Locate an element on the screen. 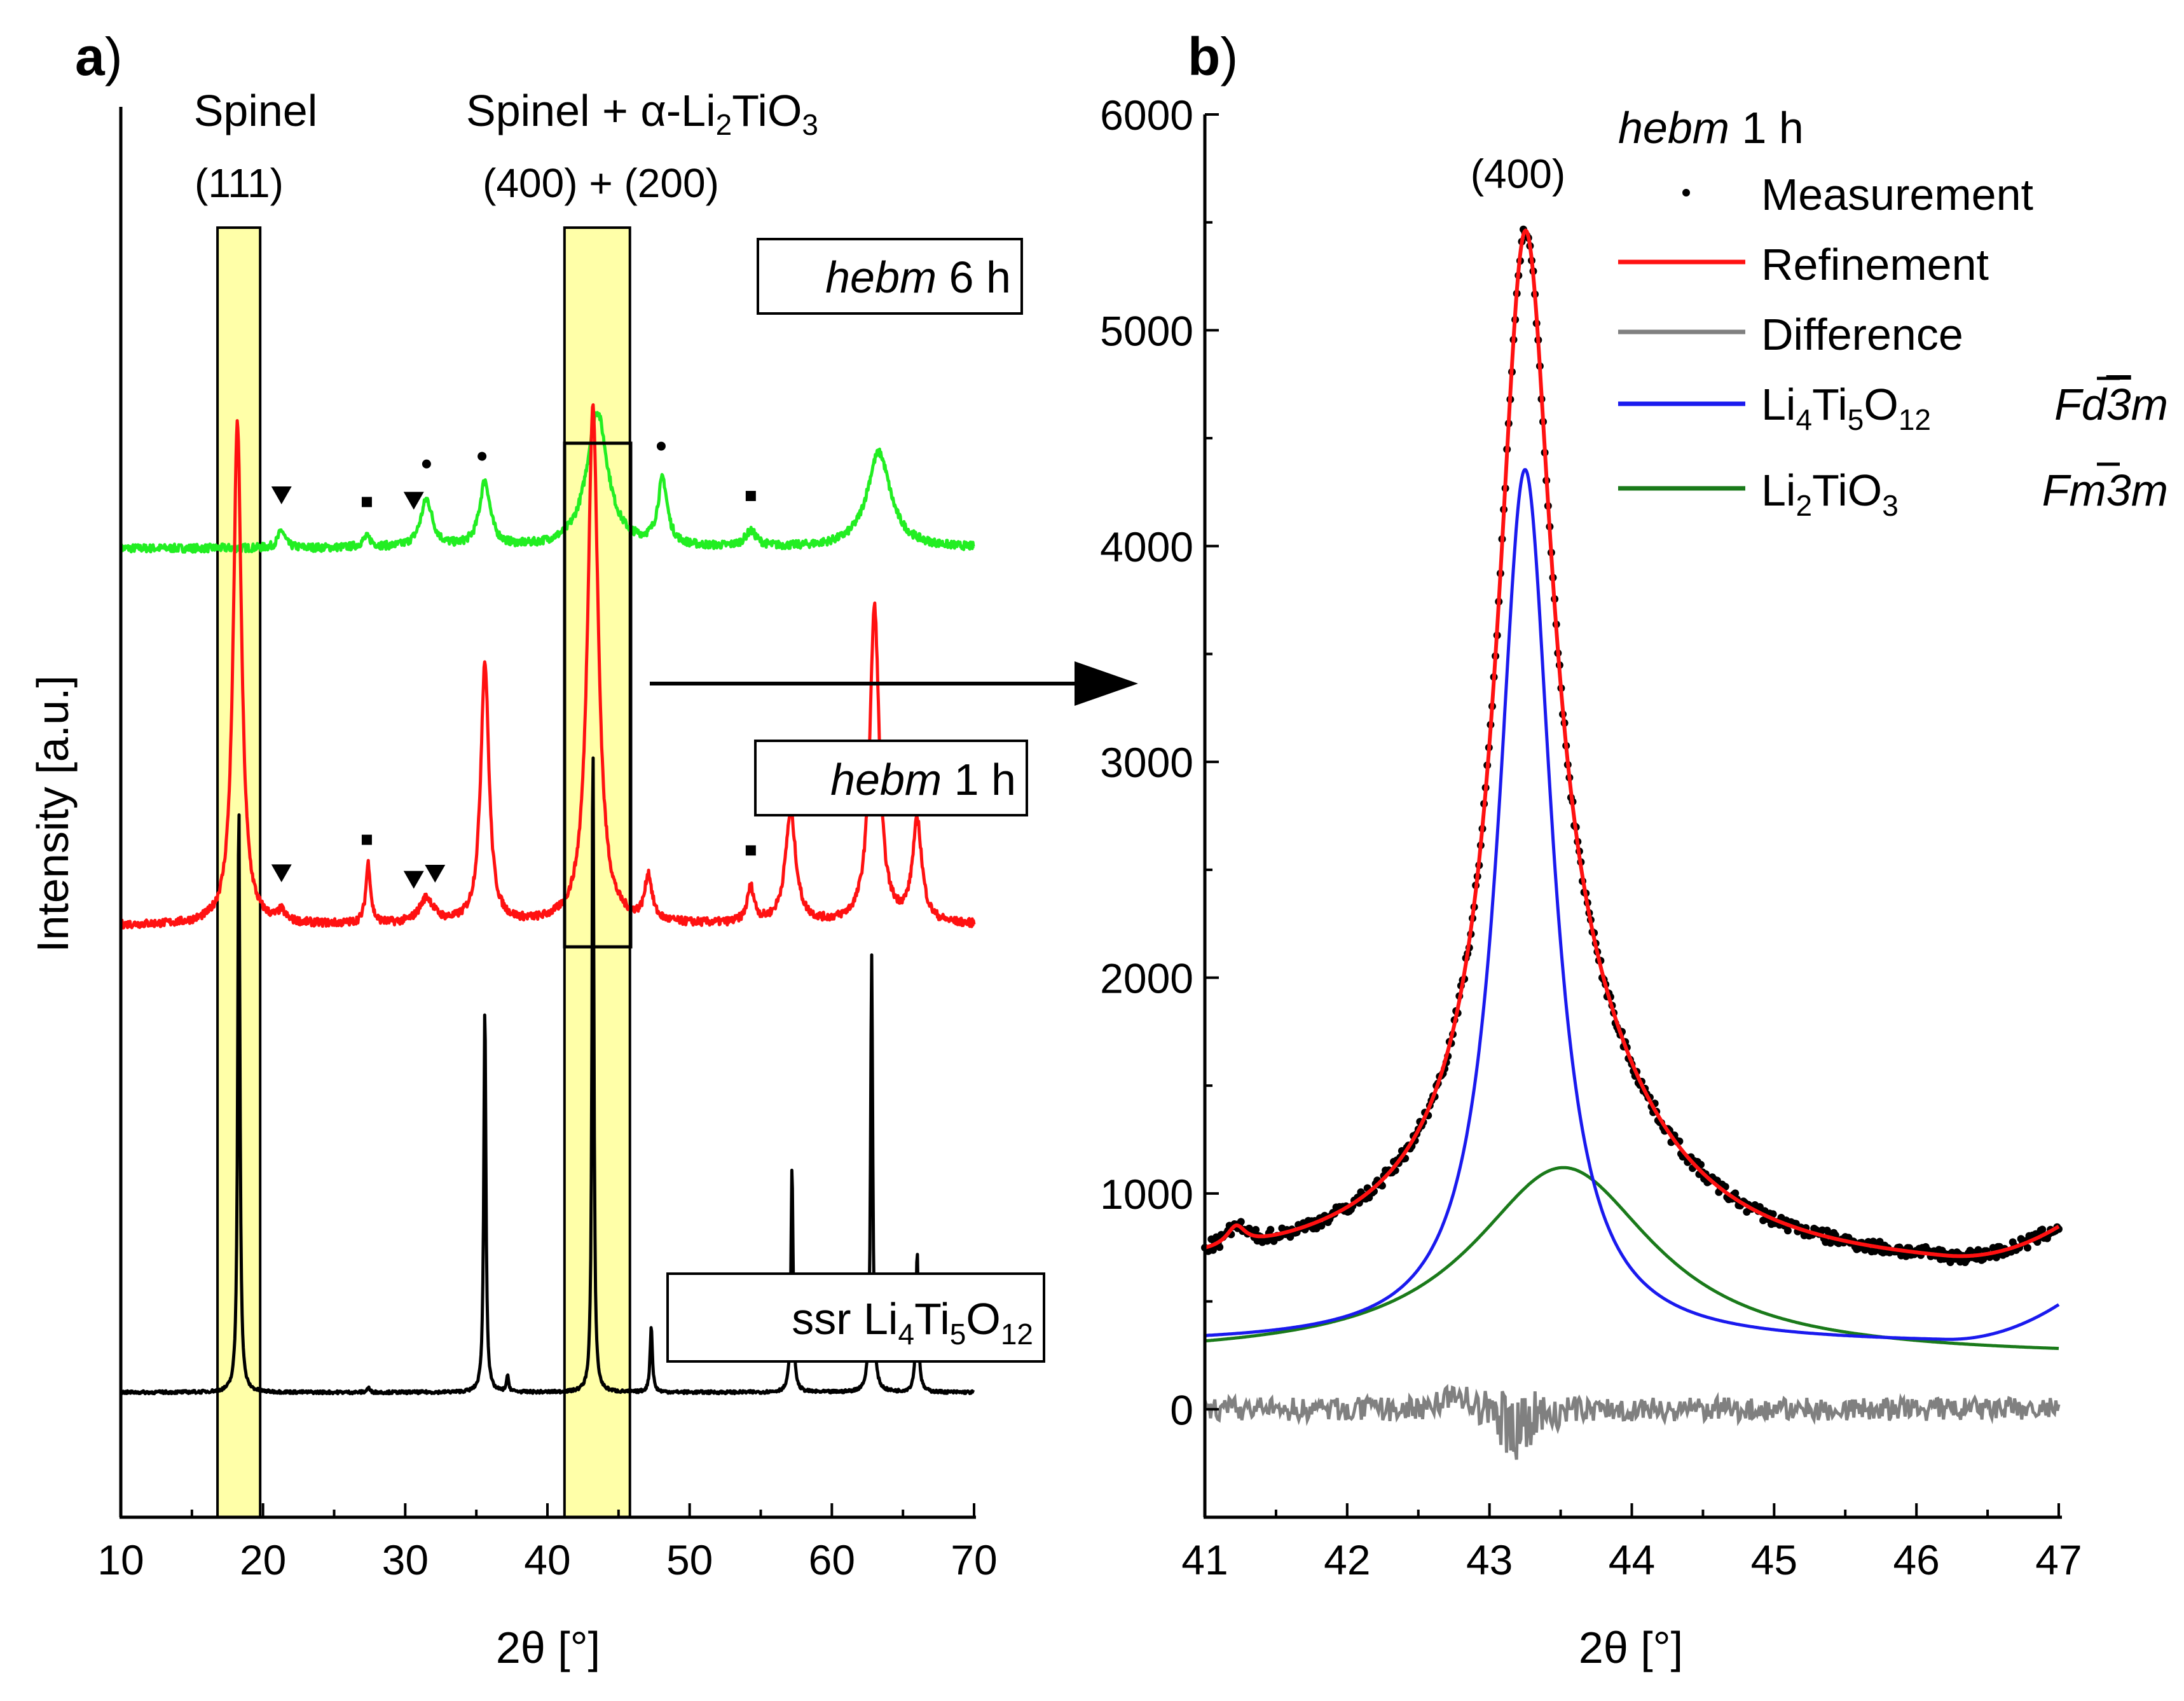  series-label-ssr-sub4: 4 is located at coordinates (906, 1334).